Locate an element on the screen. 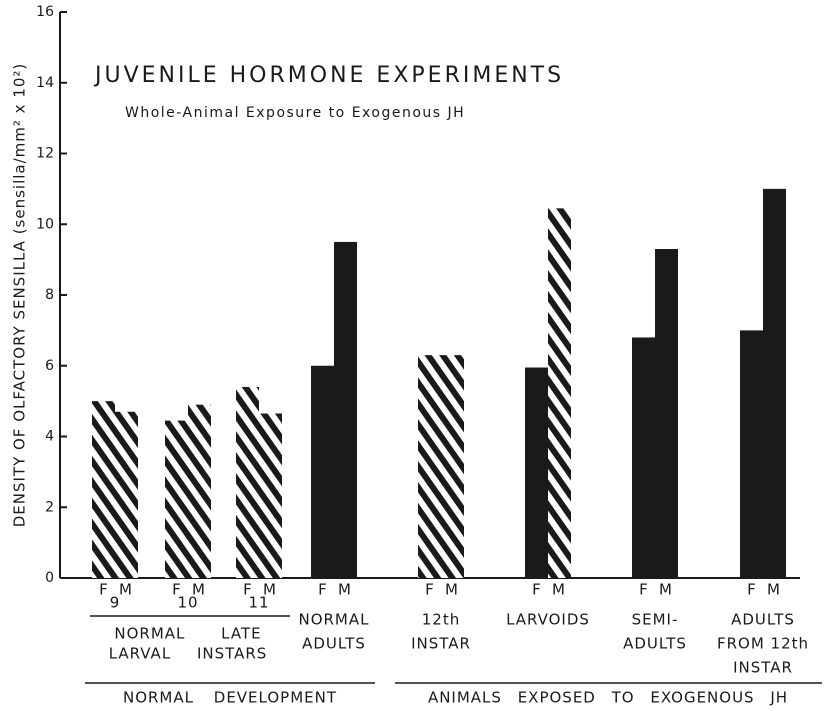 The image size is (826, 711). x-tick-label: 10 is located at coordinates (187, 603).